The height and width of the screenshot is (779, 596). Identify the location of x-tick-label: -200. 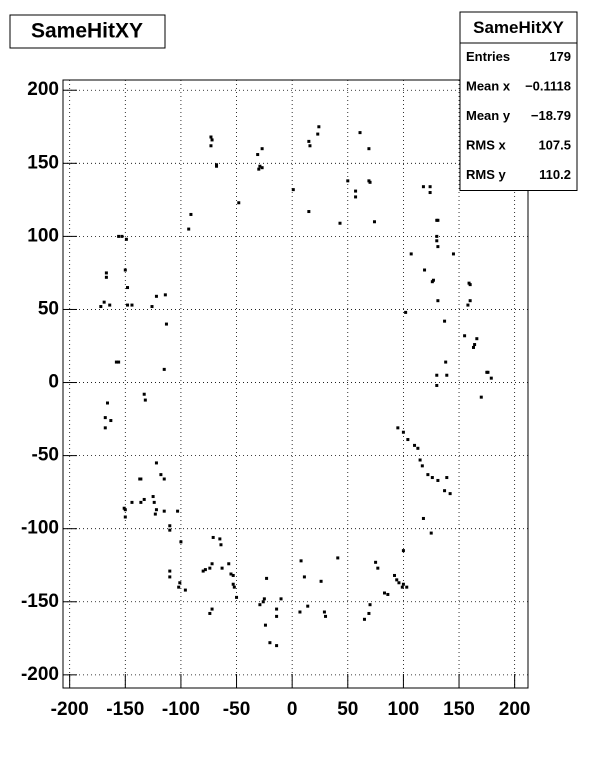
(70, 709).